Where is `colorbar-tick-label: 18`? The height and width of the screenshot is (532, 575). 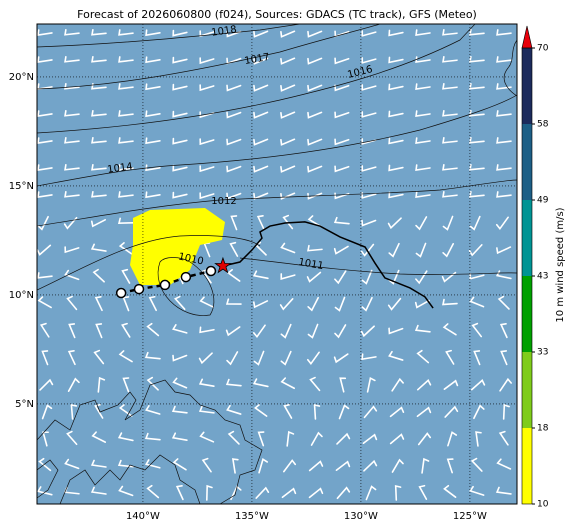 colorbar-tick-label: 18 is located at coordinates (543, 429).